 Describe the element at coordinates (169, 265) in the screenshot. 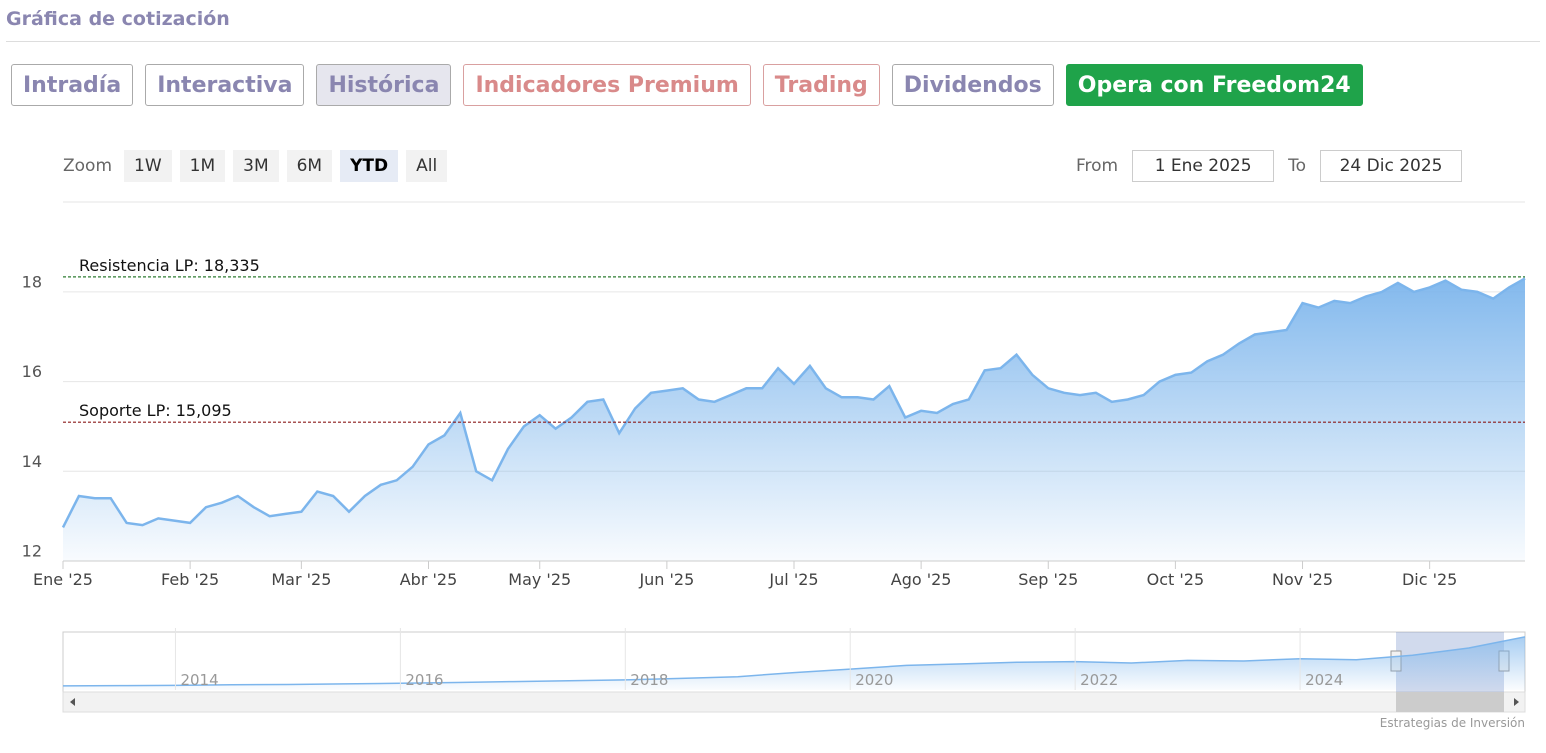

I see `level-label: Resistencia LP: 18,335` at that location.